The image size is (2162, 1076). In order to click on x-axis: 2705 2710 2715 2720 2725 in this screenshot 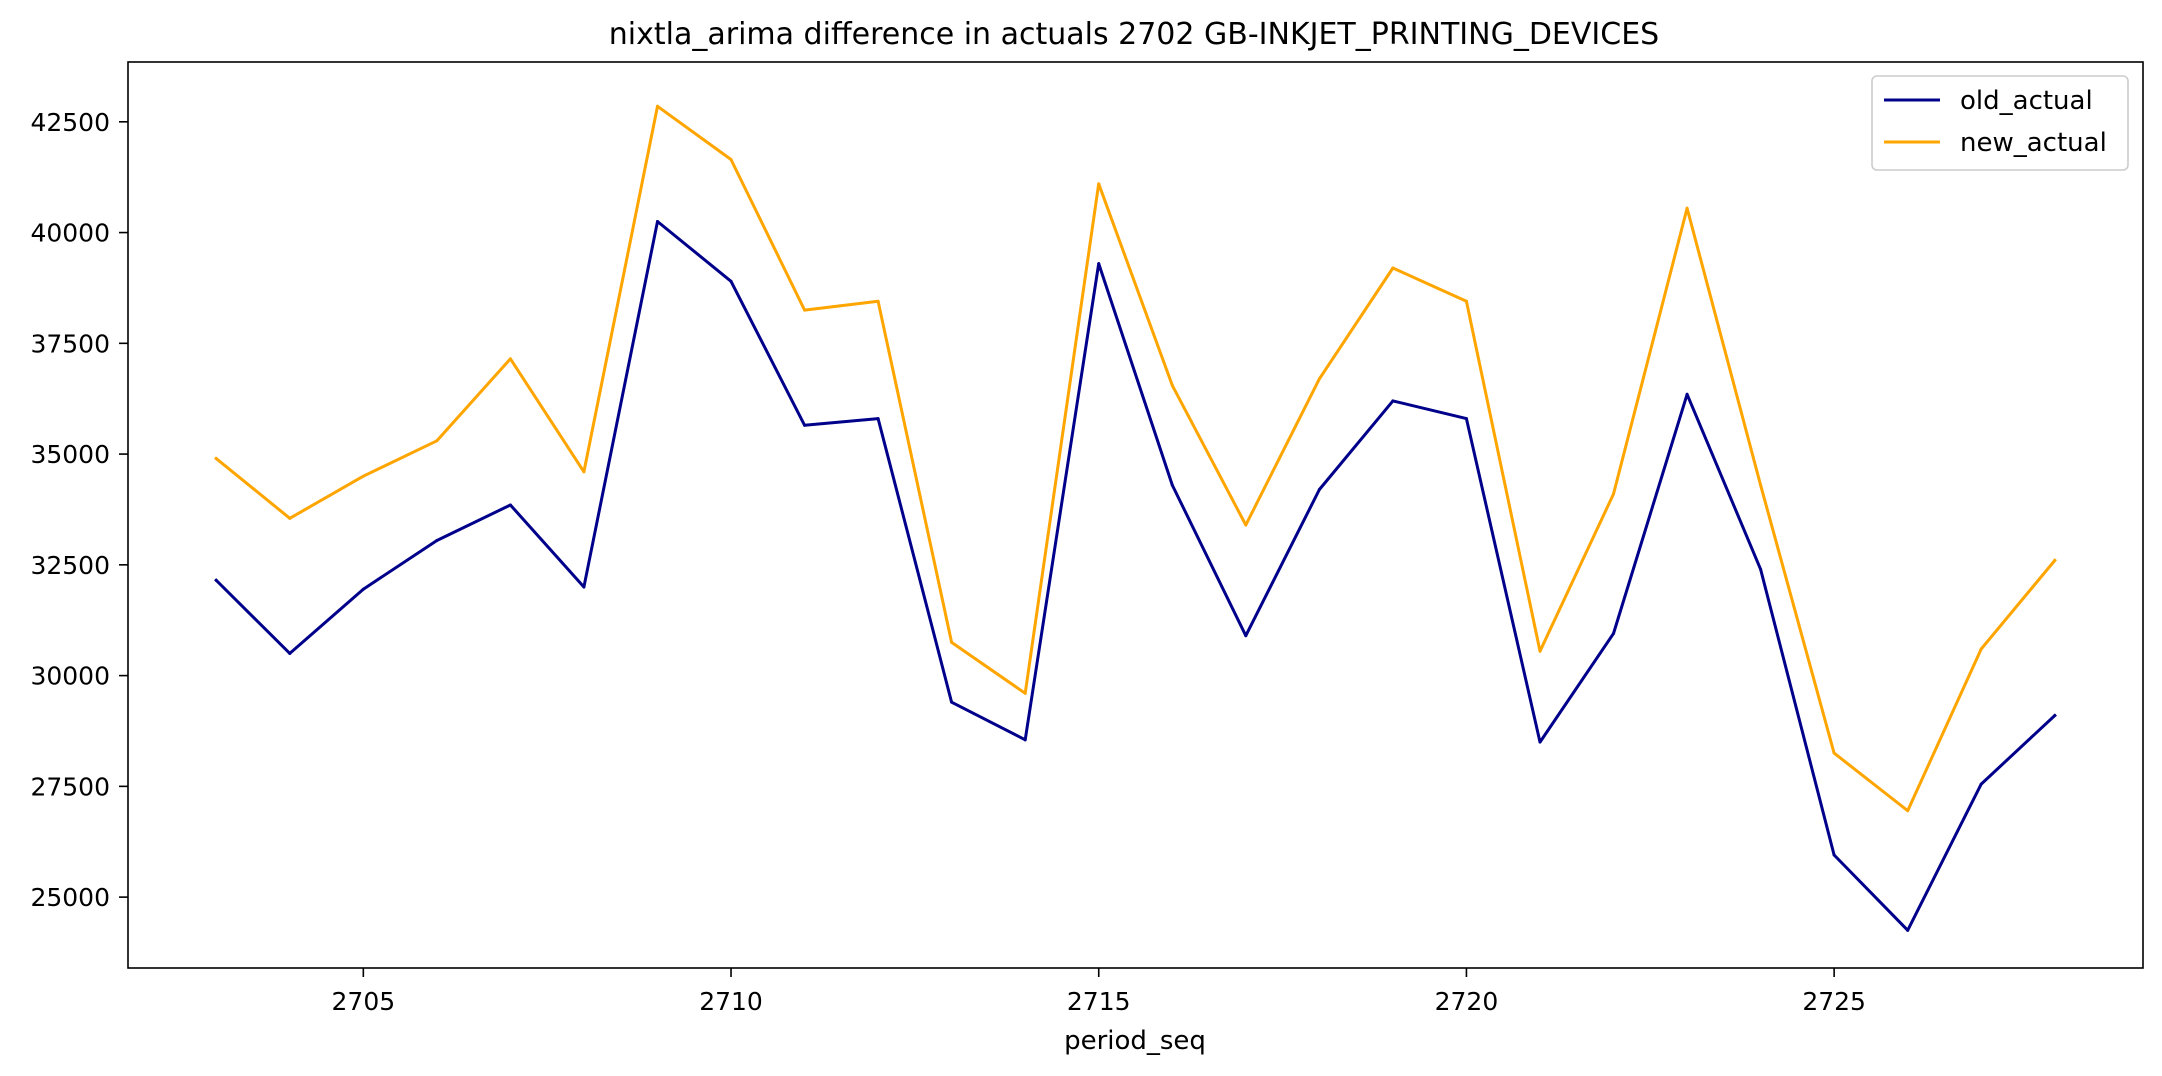, I will do `click(1099, 992)`.